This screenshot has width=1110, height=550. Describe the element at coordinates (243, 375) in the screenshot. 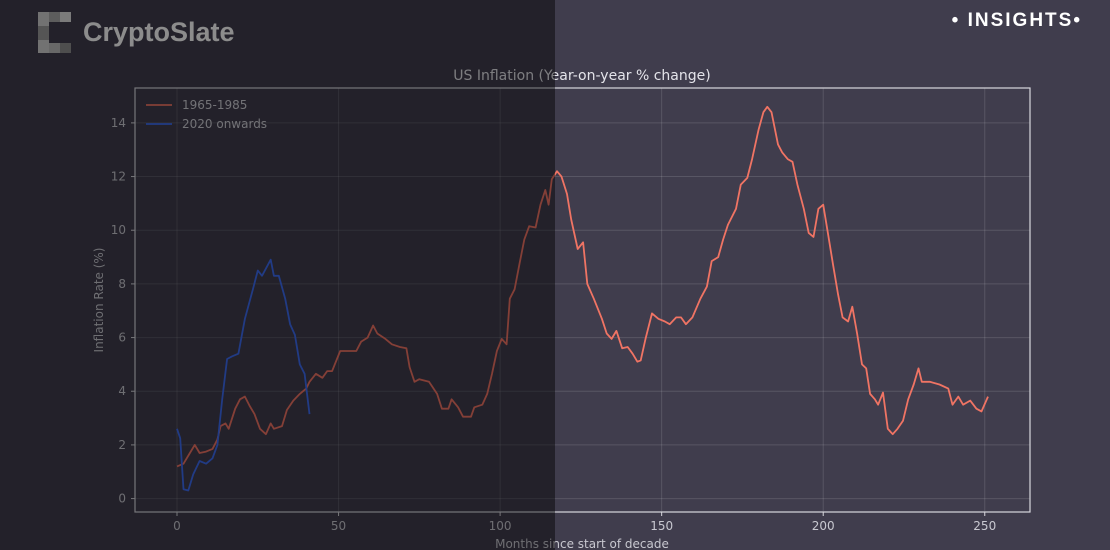

I see `series-line-2020` at that location.